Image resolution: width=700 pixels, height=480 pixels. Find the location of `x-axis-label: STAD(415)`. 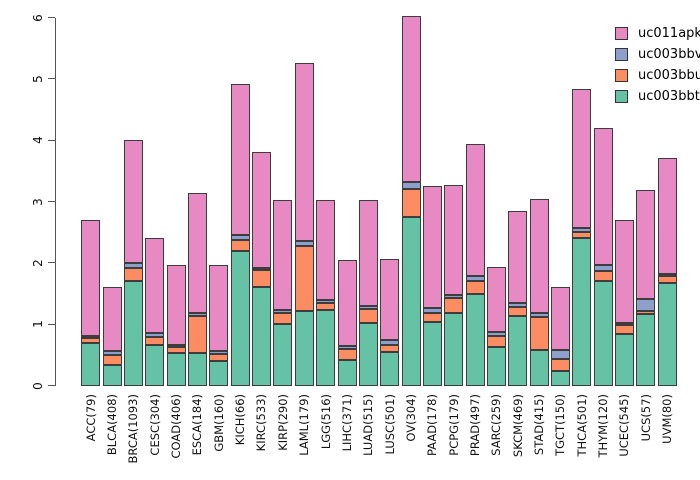

x-axis-label: STAD(415) is located at coordinates (539, 425).